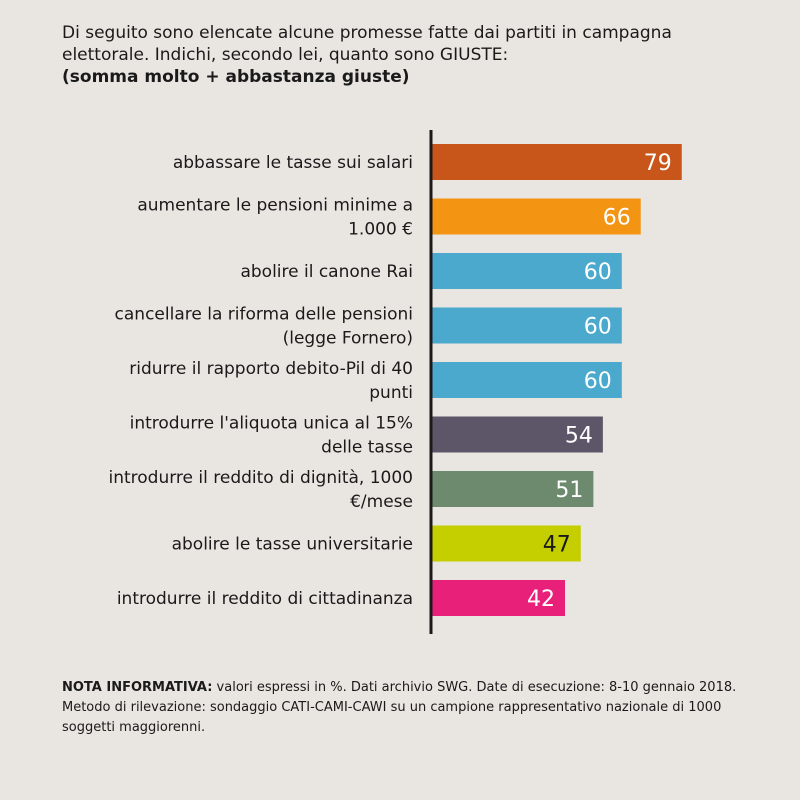  Describe the element at coordinates (380, 230) in the screenshot. I see `category-label: 1.000 €` at that location.